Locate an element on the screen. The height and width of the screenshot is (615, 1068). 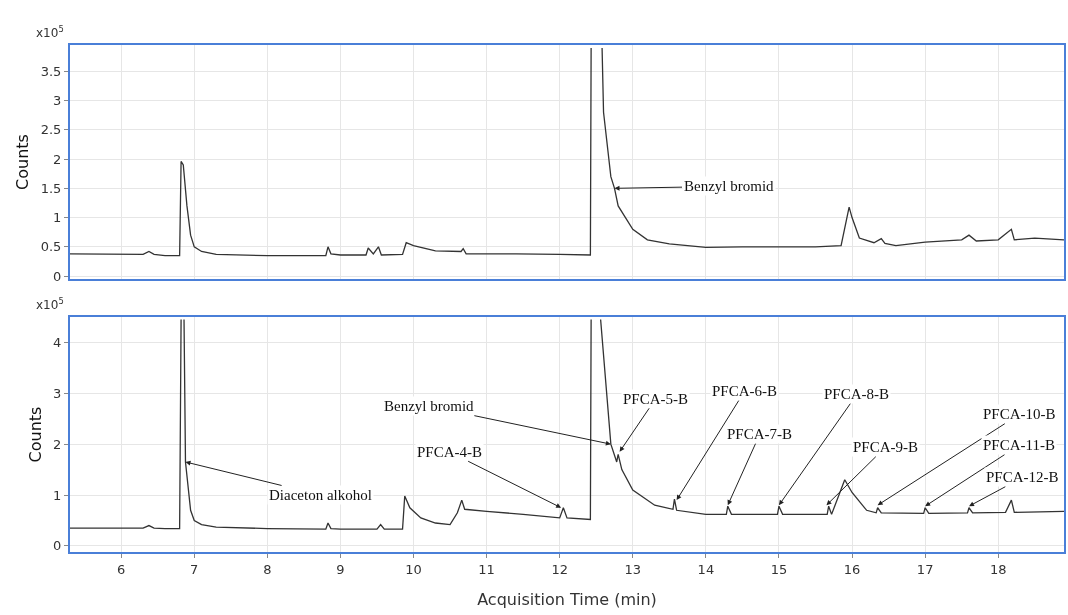
x-tick-label: 11 is located at coordinates (486, 569).